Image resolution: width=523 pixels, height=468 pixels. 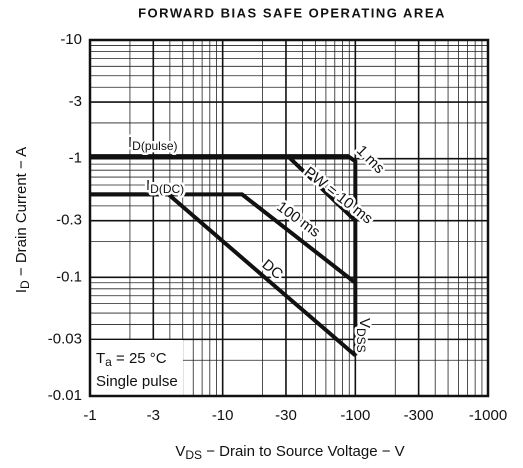 What do you see at coordinates (69, 276) in the screenshot?
I see `y-tick-label: -0.1` at bounding box center [69, 276].